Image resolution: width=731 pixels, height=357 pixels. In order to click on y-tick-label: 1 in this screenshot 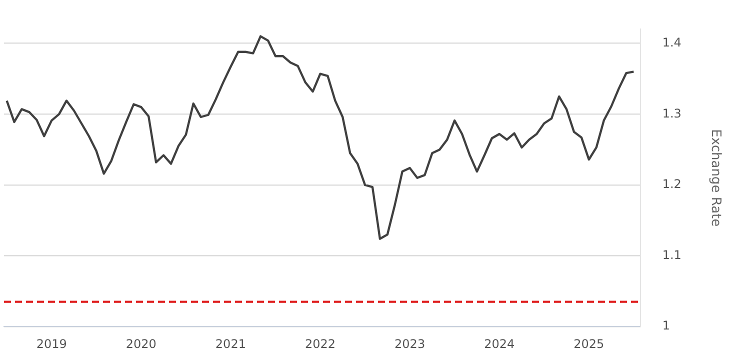, I will do `click(666, 325)`.